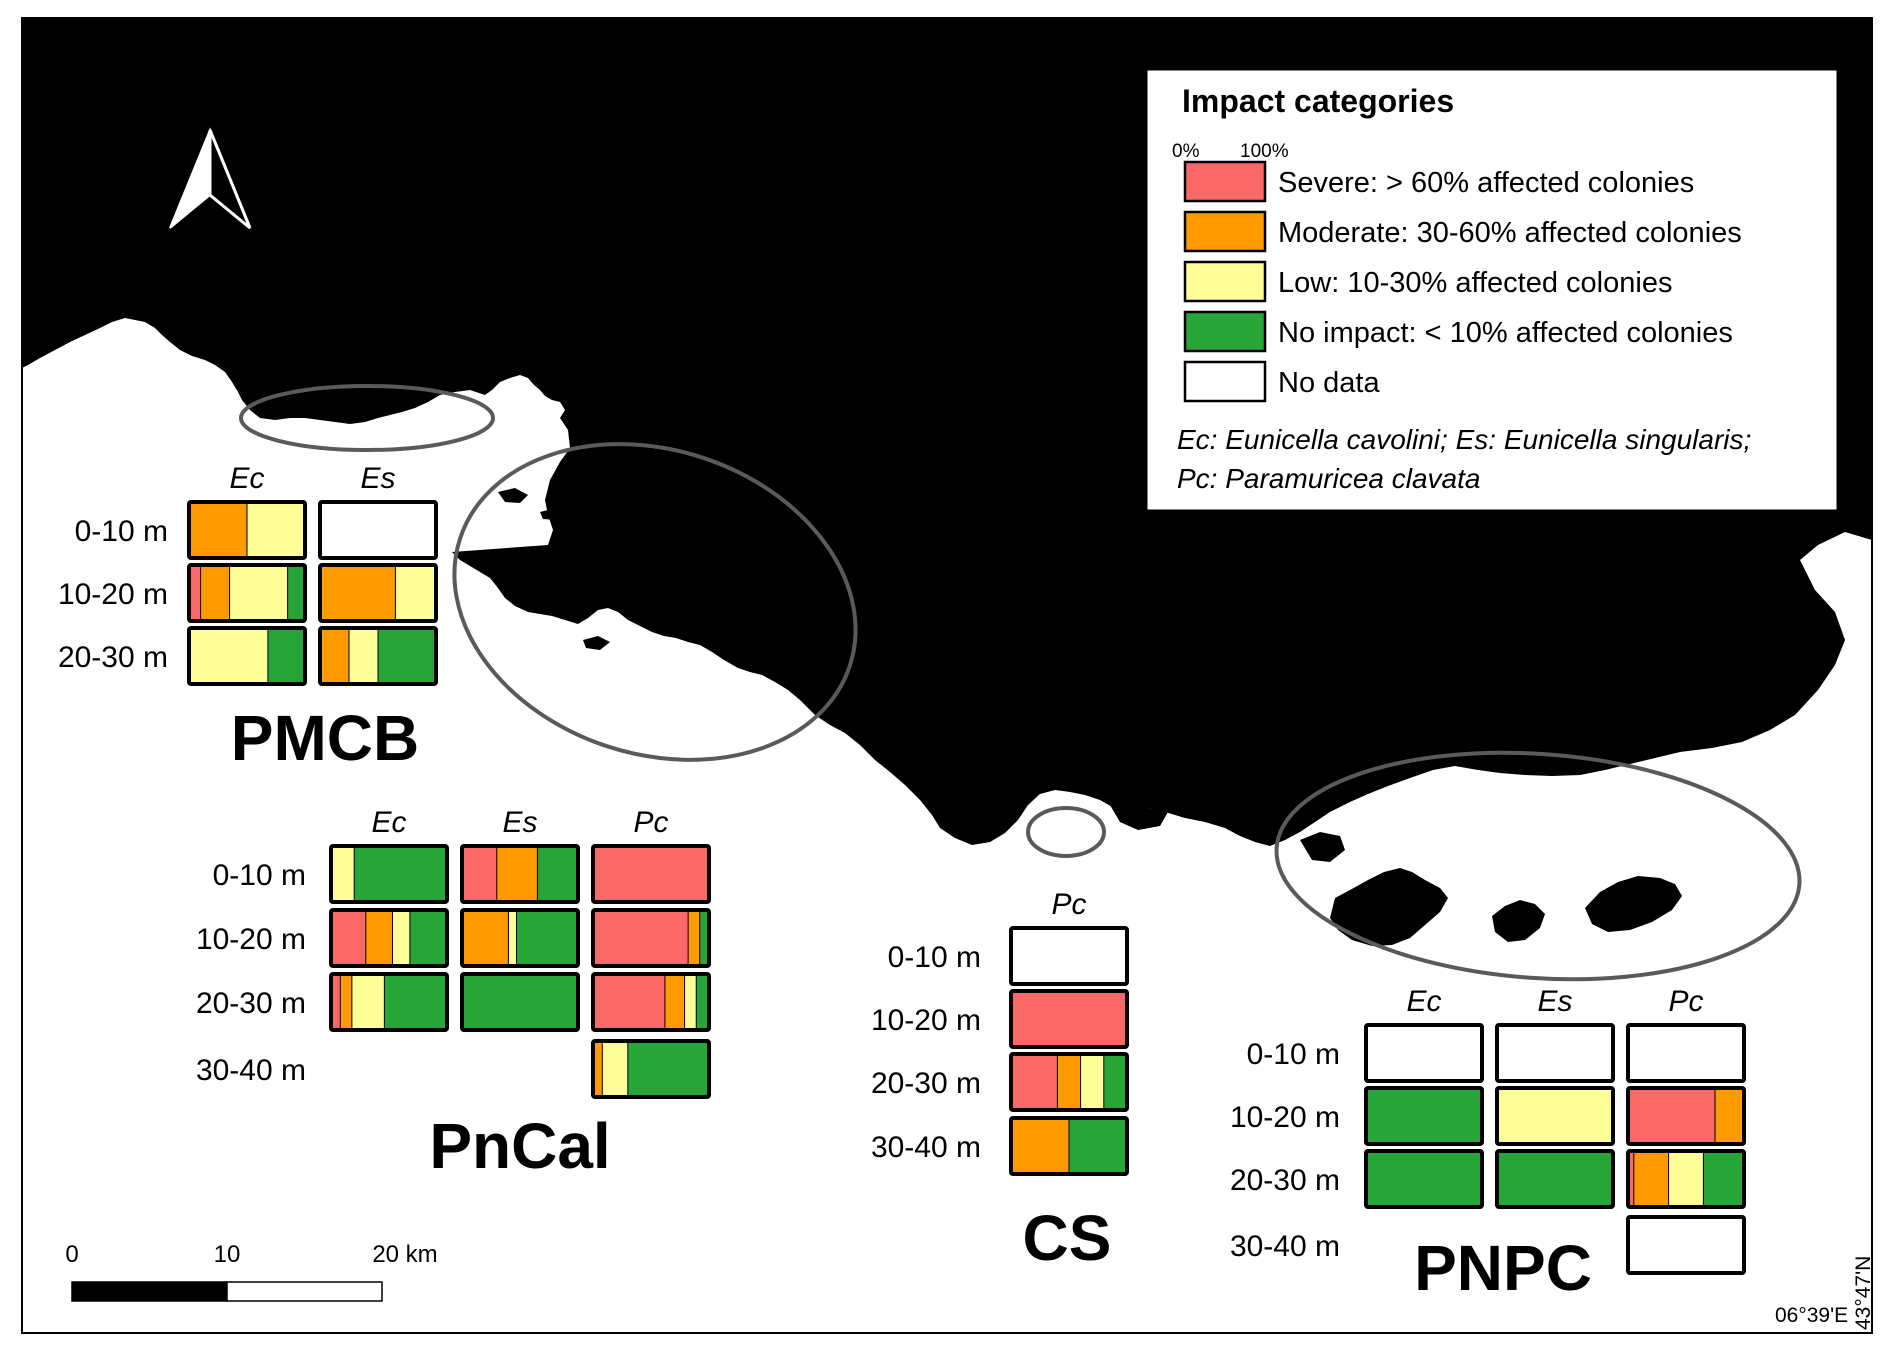 This screenshot has width=1892, height=1350. What do you see at coordinates (1225, 381) in the screenshot?
I see `legend-swatch-nodata` at bounding box center [1225, 381].